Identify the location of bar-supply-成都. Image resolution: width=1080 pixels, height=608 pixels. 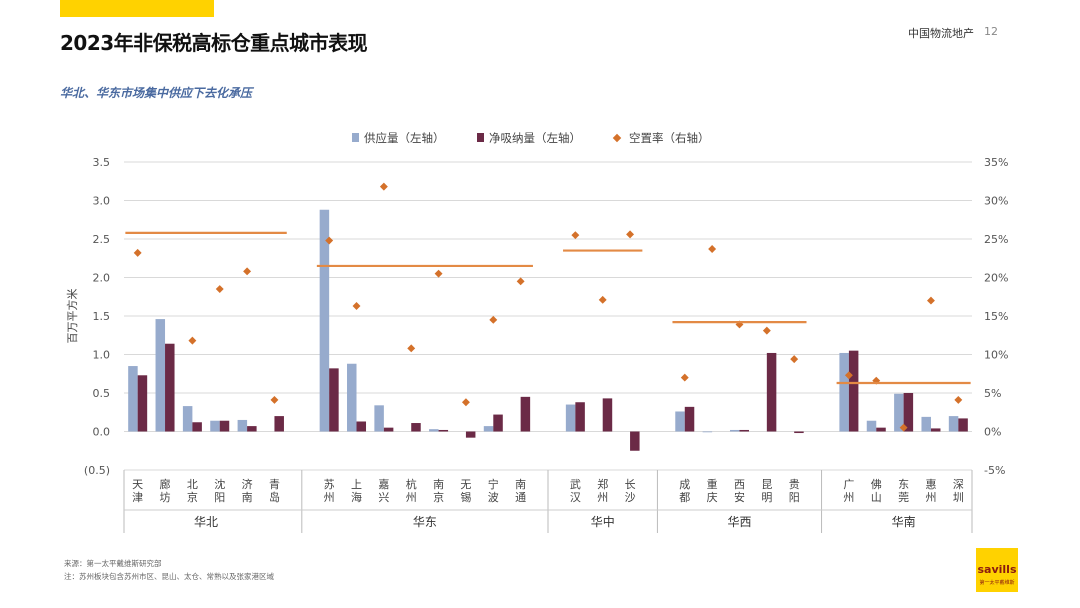
(680, 421).